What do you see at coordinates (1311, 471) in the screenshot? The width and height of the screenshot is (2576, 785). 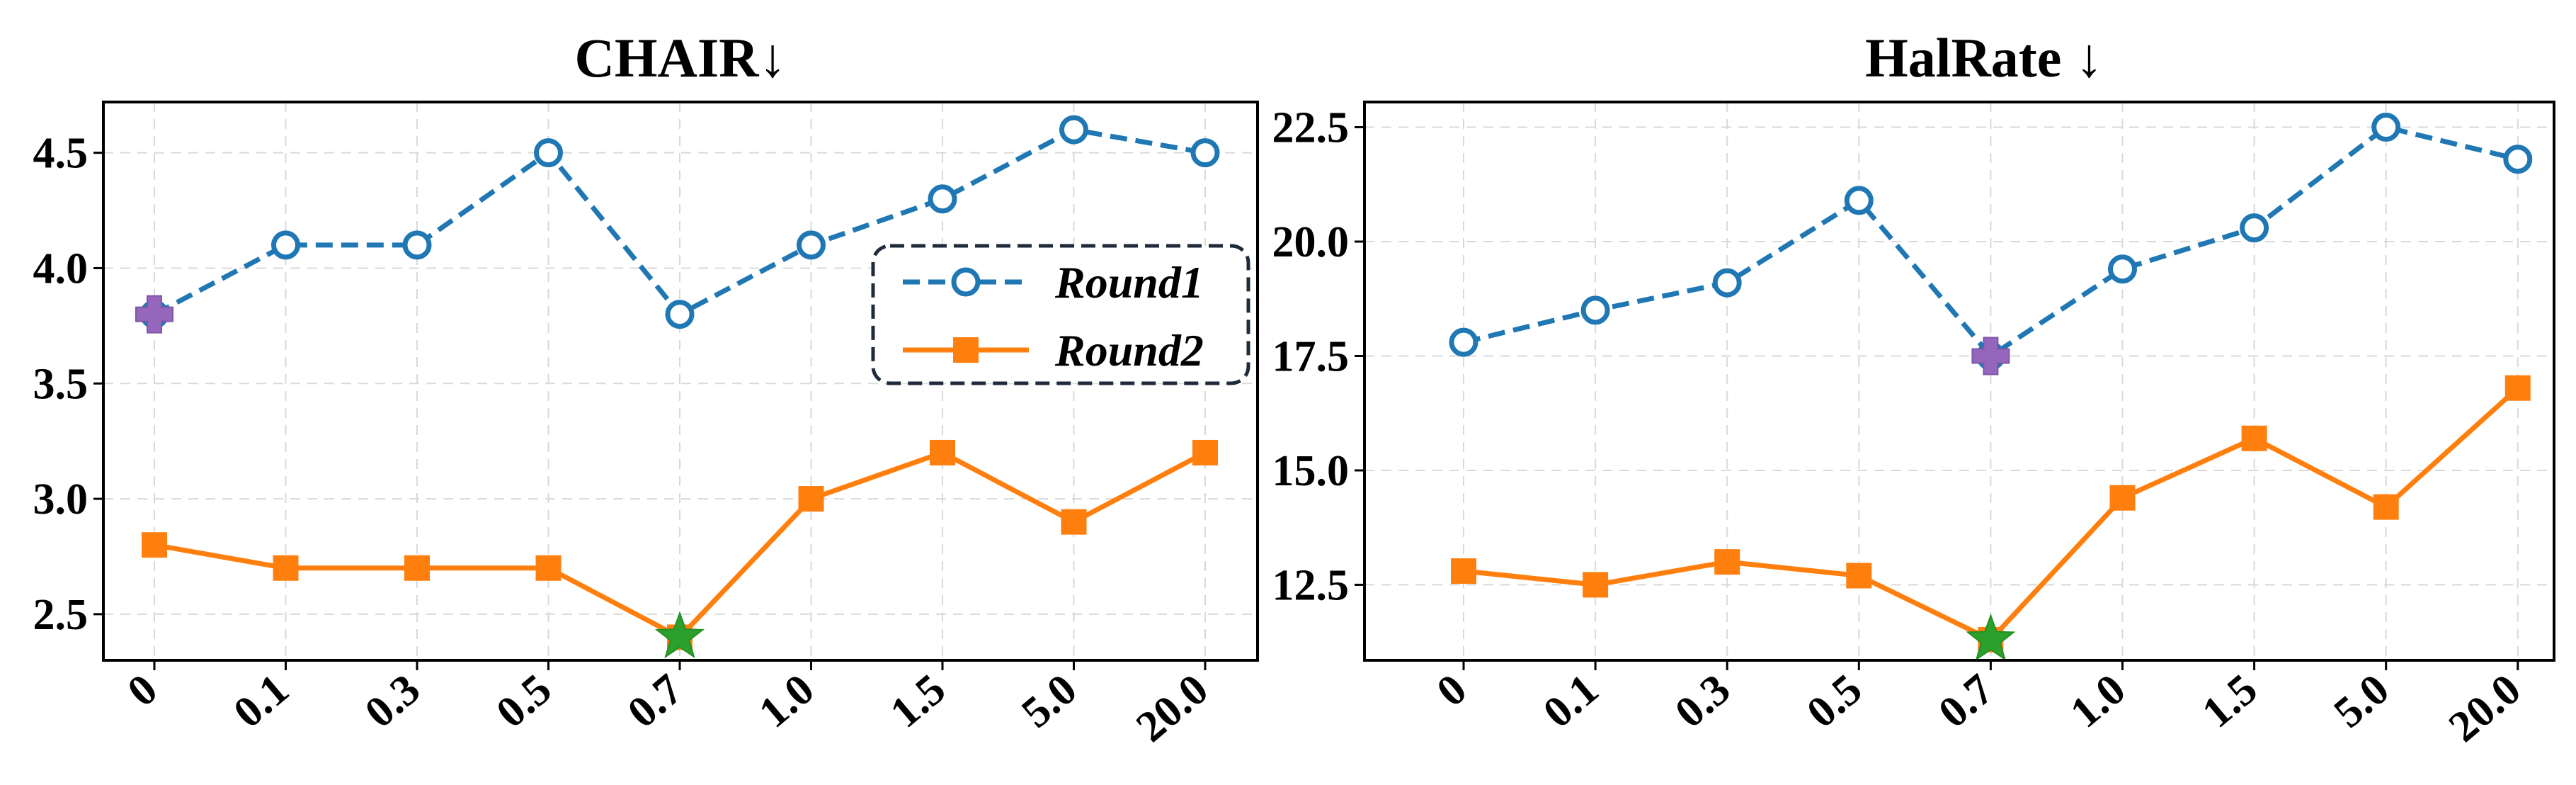 I see `y-tick-label: 15.0` at bounding box center [1311, 471].